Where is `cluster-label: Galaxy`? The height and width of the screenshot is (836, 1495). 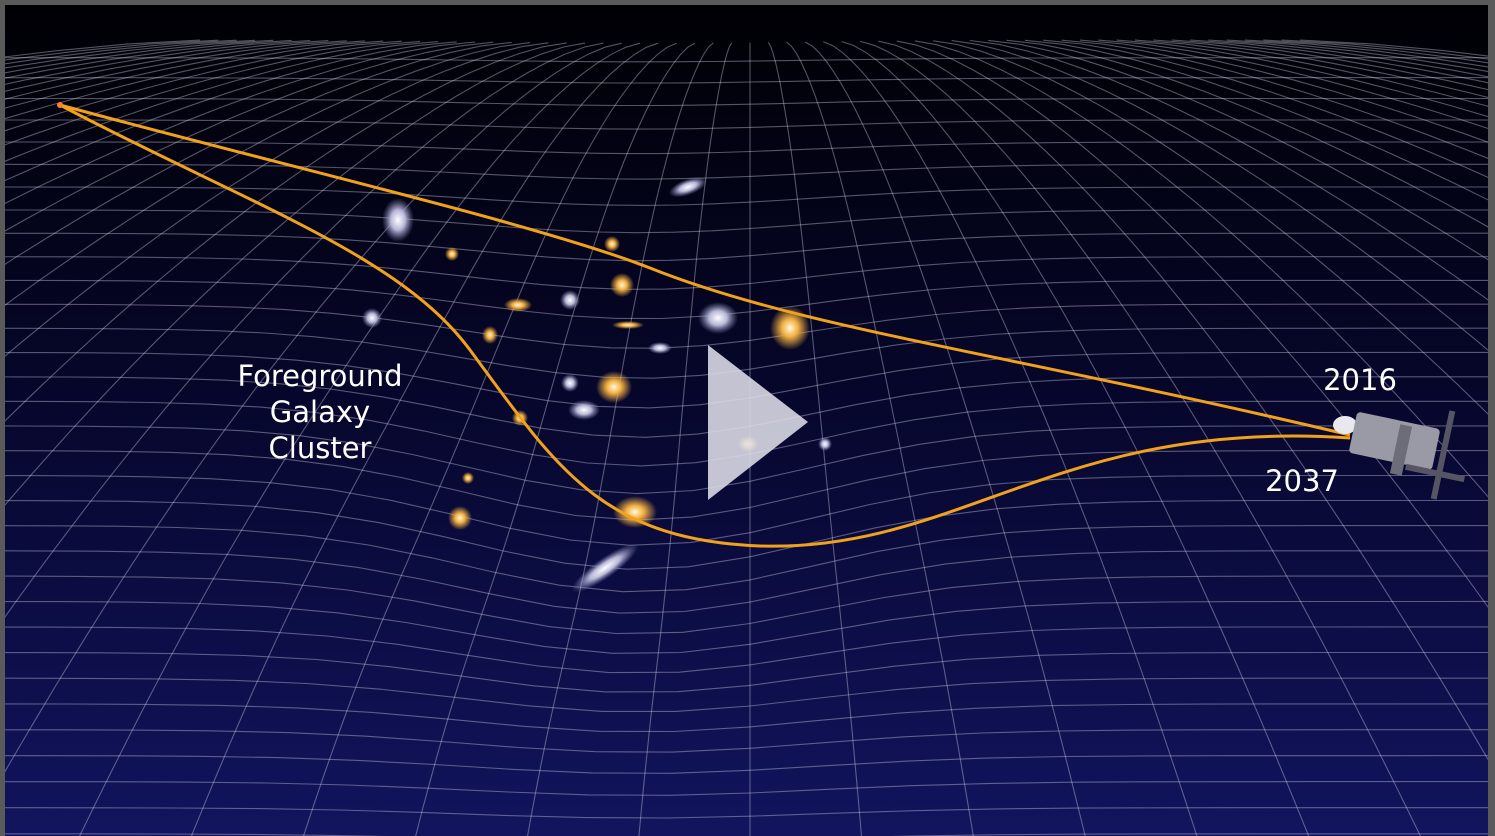
cluster-label: Galaxy is located at coordinates (320, 412).